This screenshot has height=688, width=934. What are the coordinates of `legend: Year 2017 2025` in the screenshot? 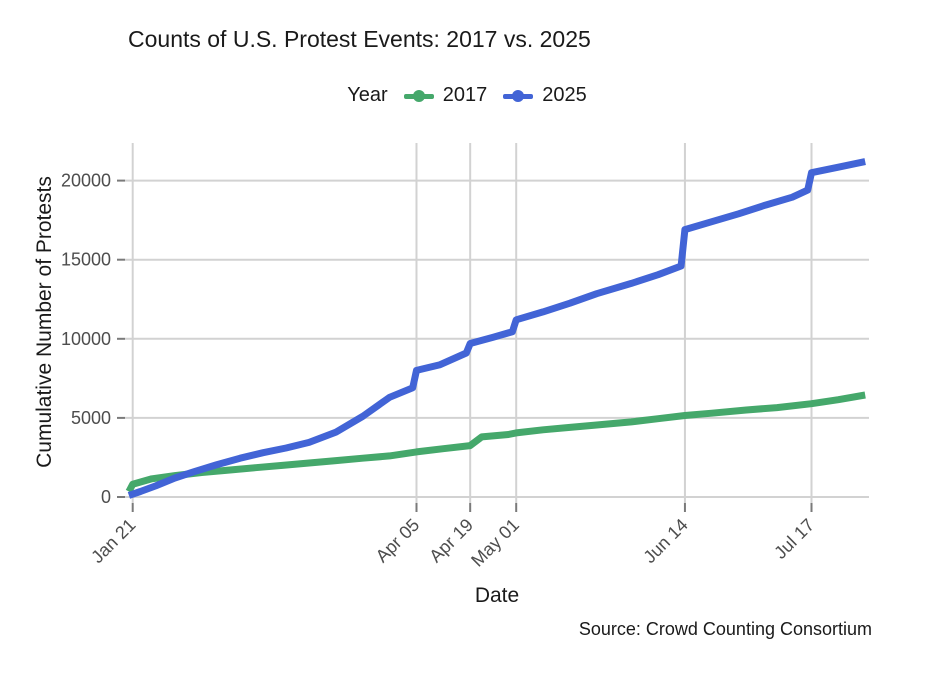 It's located at (467, 95).